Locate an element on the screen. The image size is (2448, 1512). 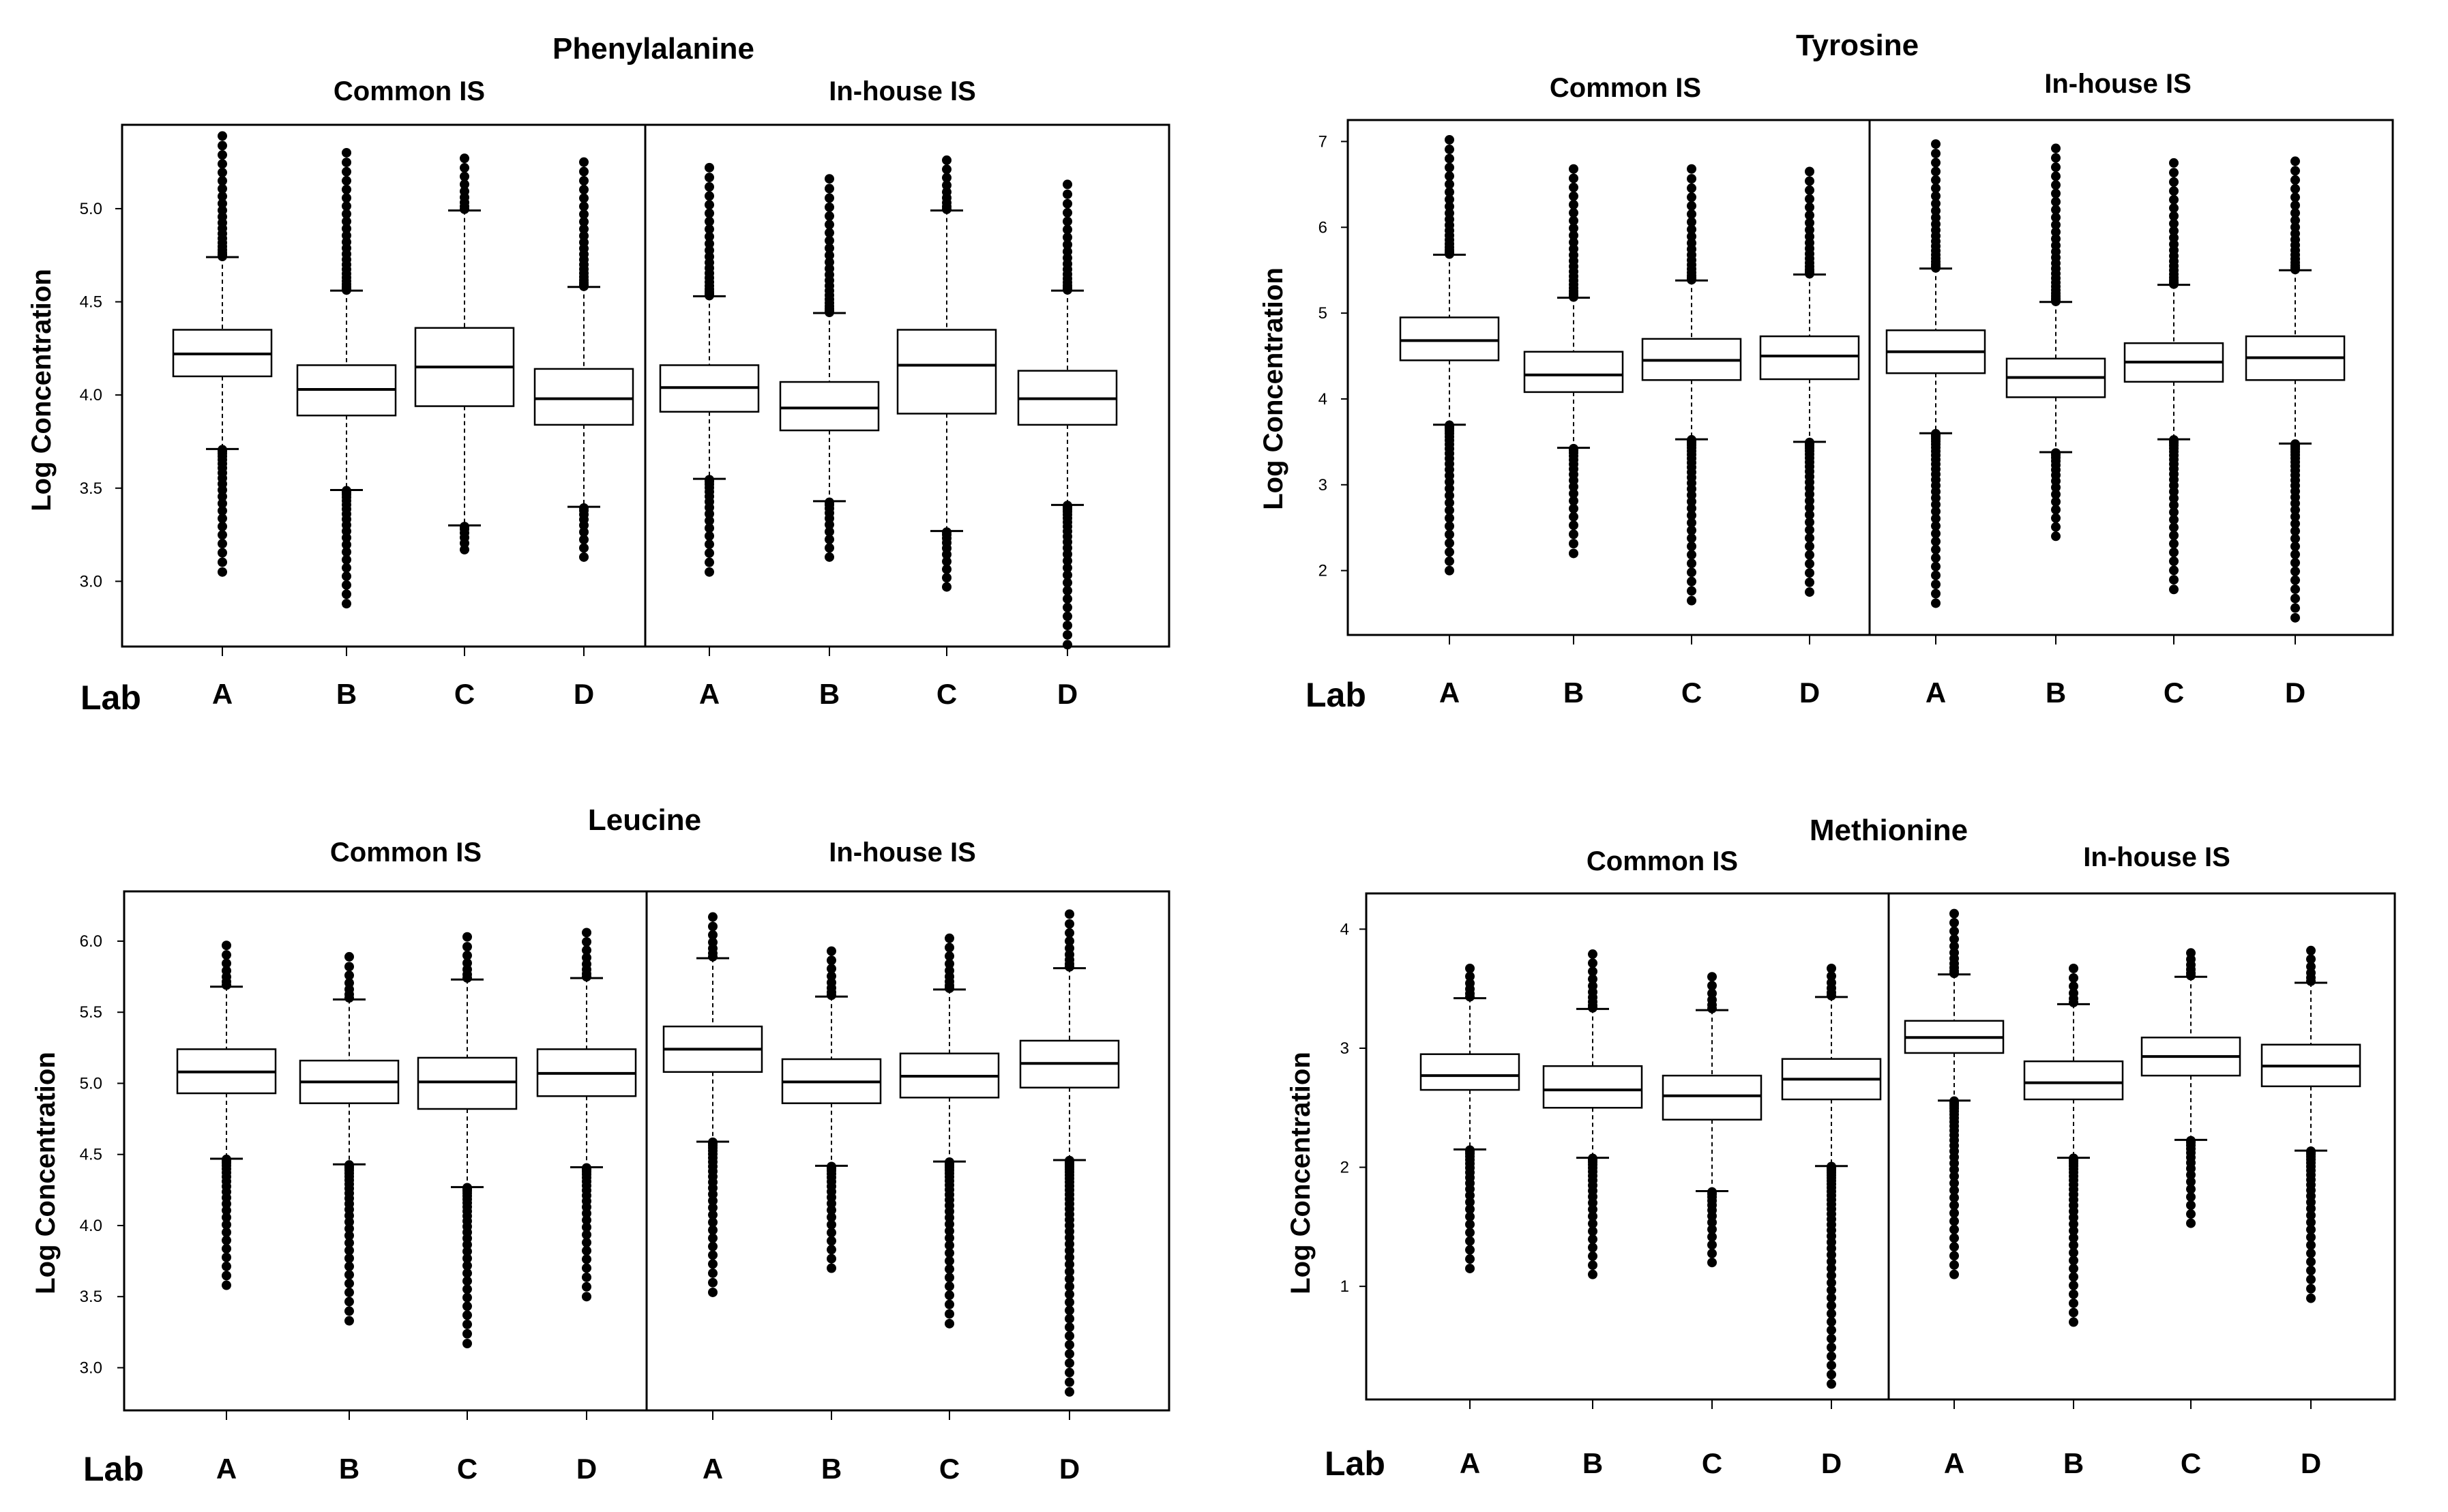
group-label-in-house-is: In-house IS is located at coordinates (902, 91).